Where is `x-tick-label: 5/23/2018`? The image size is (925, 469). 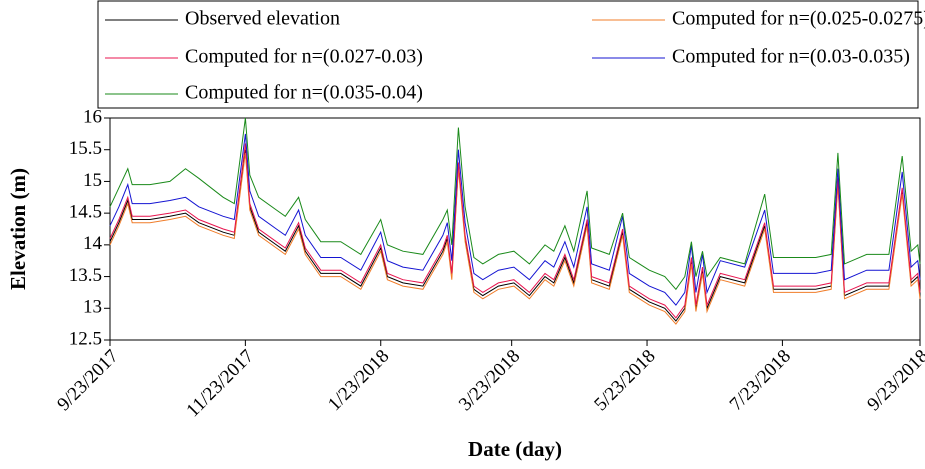 x-tick-label: 5/23/2018 is located at coordinates (624, 380).